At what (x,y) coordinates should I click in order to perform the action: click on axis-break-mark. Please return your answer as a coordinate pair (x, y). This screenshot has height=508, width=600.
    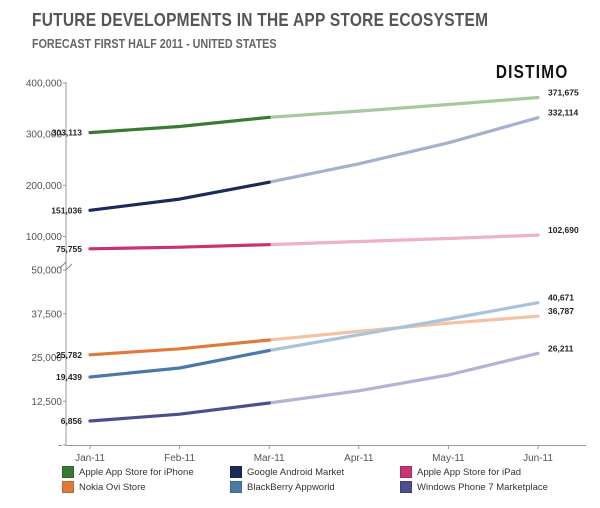
    Looking at the image, I should click on (66, 266).